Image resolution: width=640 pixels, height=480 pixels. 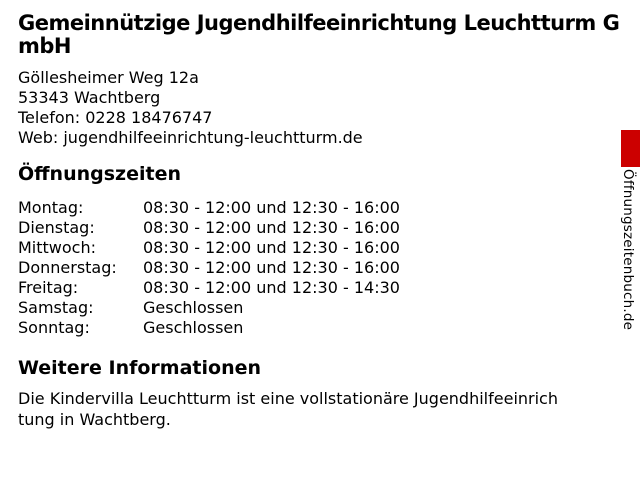 What do you see at coordinates (140, 368) in the screenshot?
I see `more-info-heading: Weitere Informationen` at bounding box center [140, 368].